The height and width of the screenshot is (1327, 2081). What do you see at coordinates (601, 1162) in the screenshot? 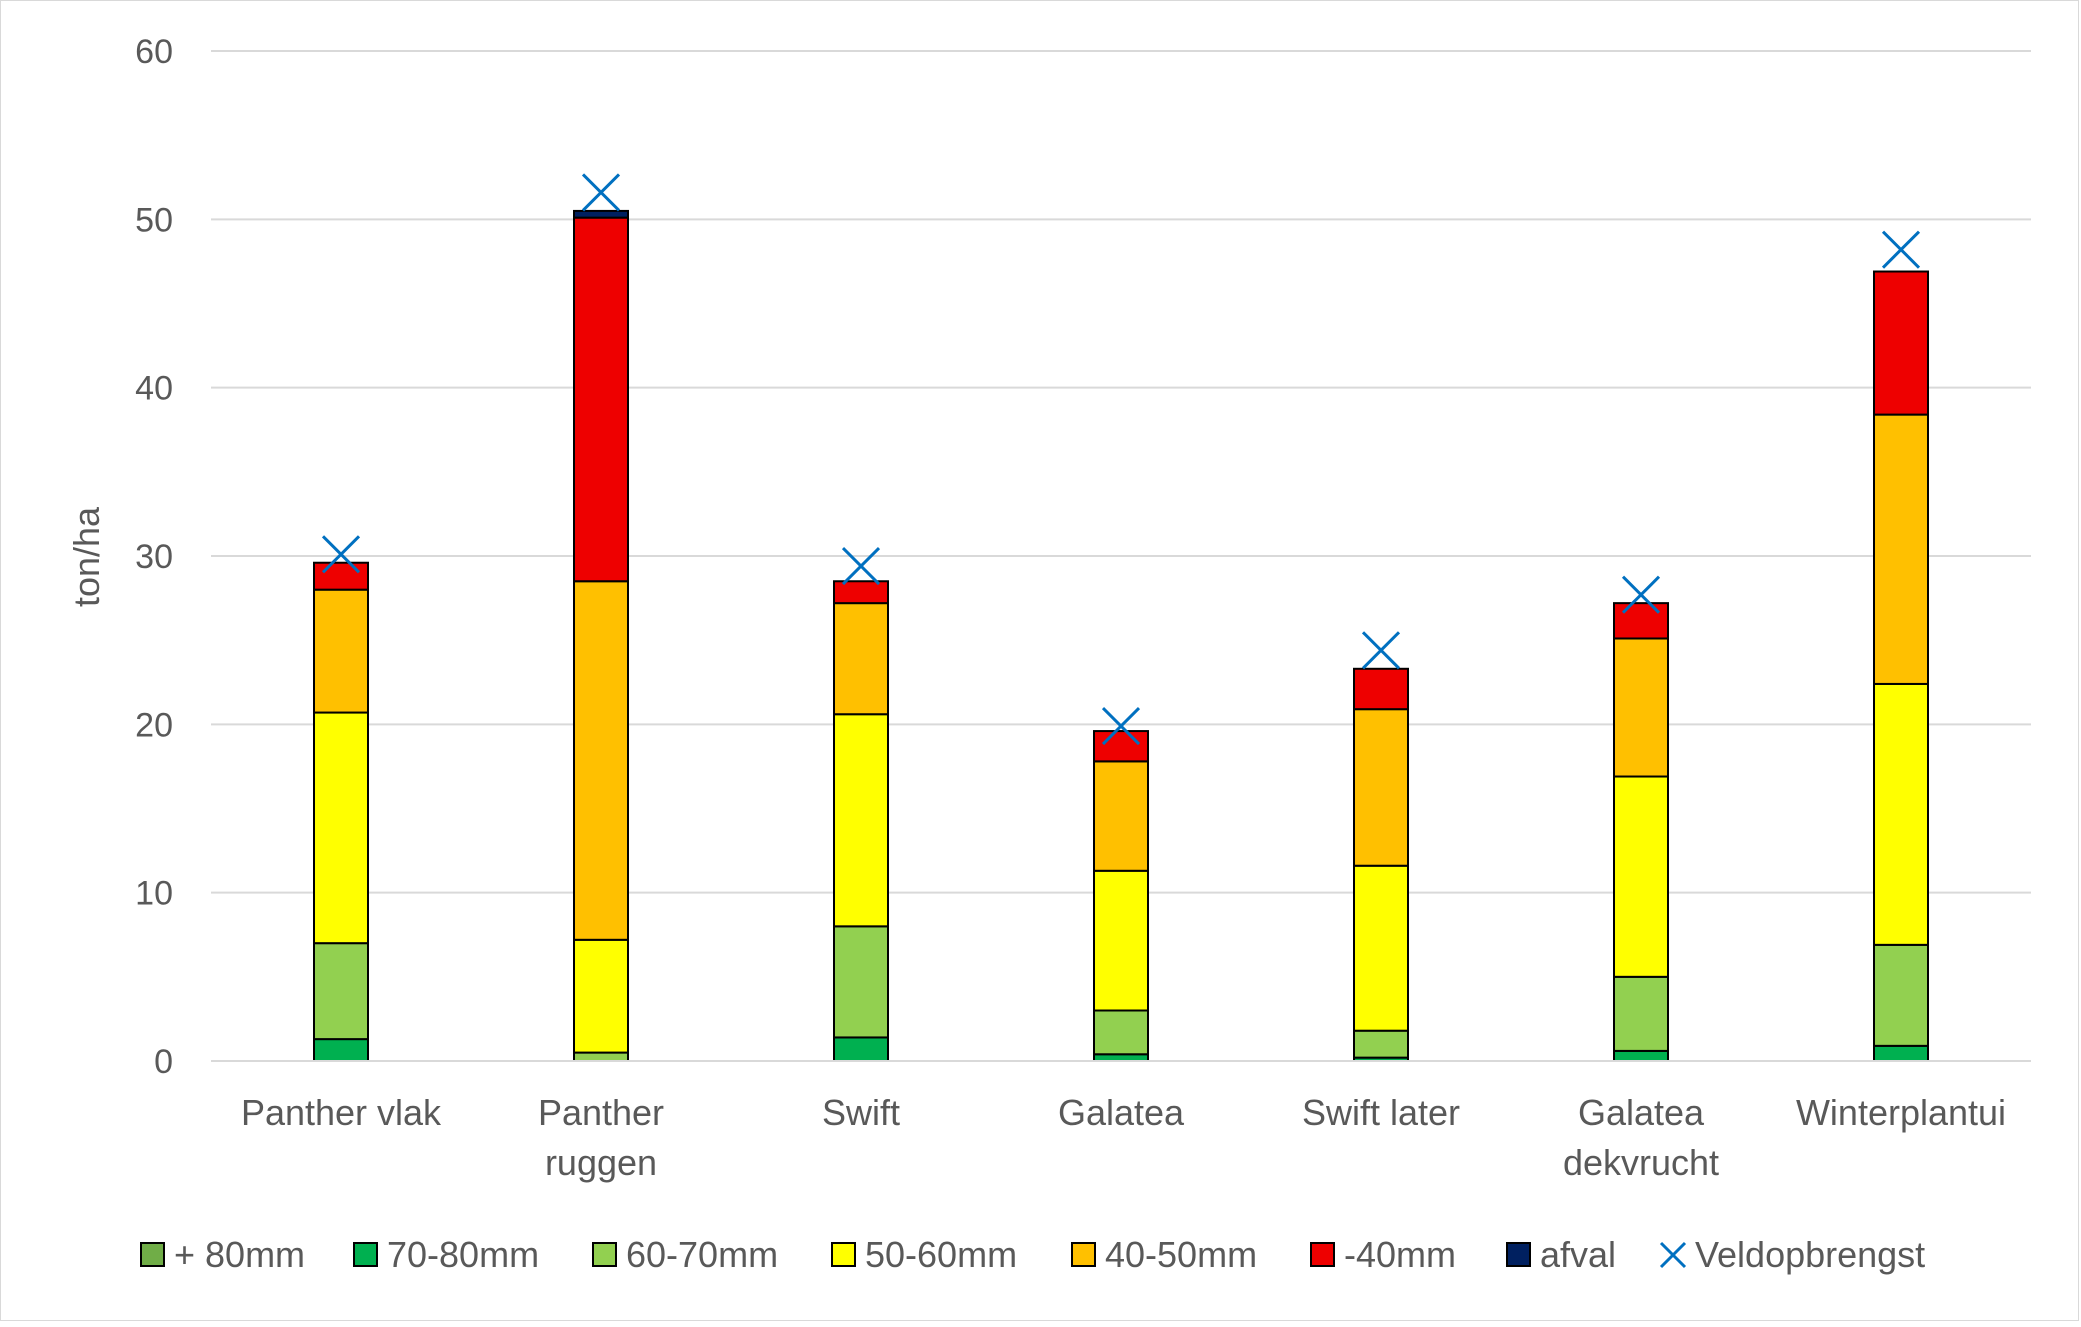
I see `category-label: ruggen` at bounding box center [601, 1162].